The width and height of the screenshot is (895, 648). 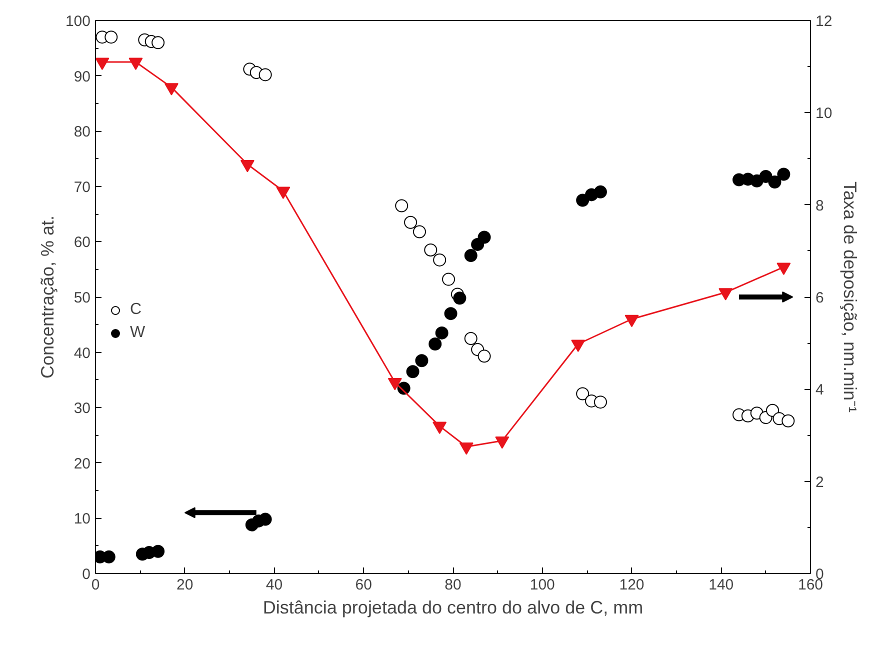 What do you see at coordinates (82, 77) in the screenshot?
I see `y-tick-label: 90` at bounding box center [82, 77].